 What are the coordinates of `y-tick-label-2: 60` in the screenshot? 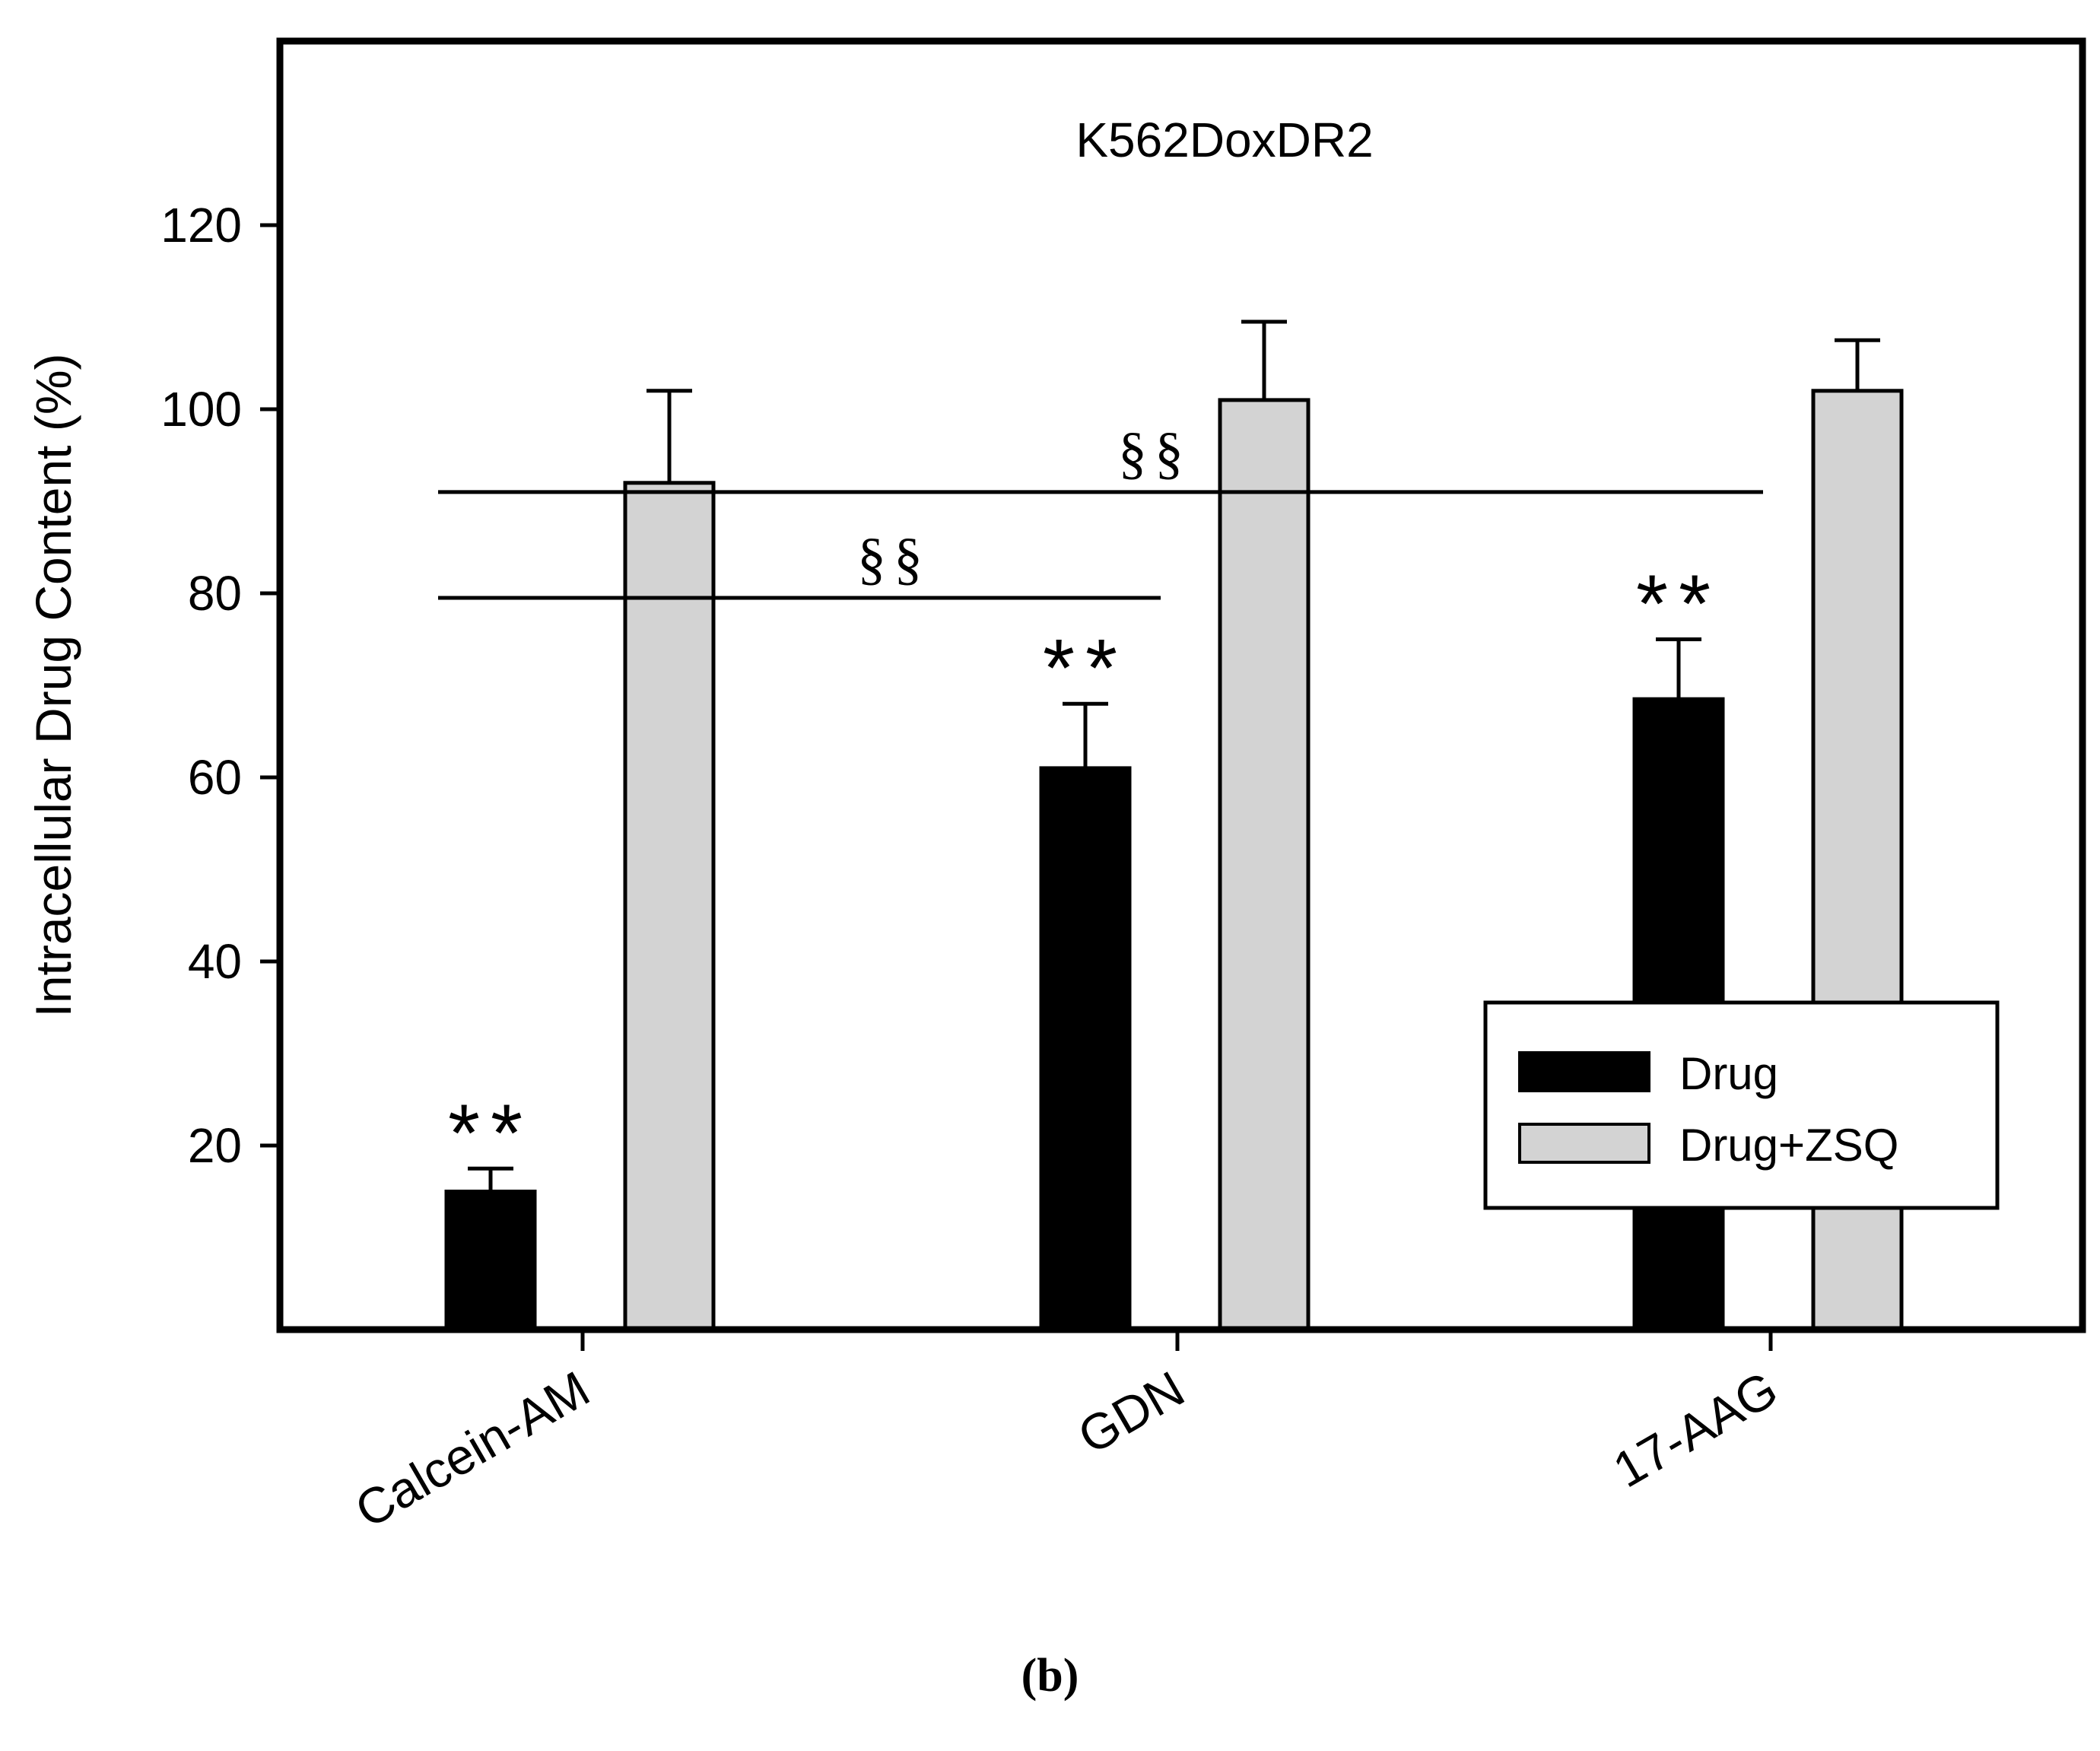 It's located at (215, 777).